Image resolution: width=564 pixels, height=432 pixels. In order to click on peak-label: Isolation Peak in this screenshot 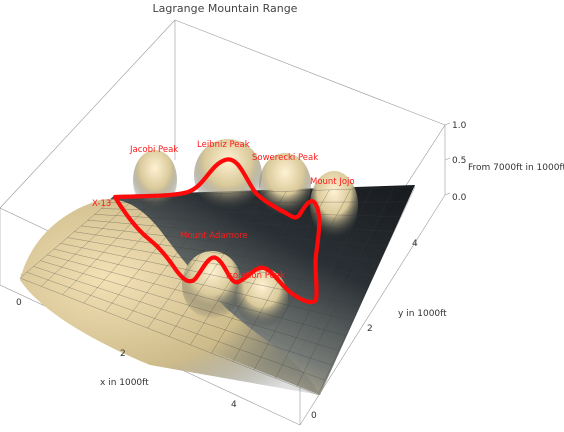, I will do `click(255, 276)`.